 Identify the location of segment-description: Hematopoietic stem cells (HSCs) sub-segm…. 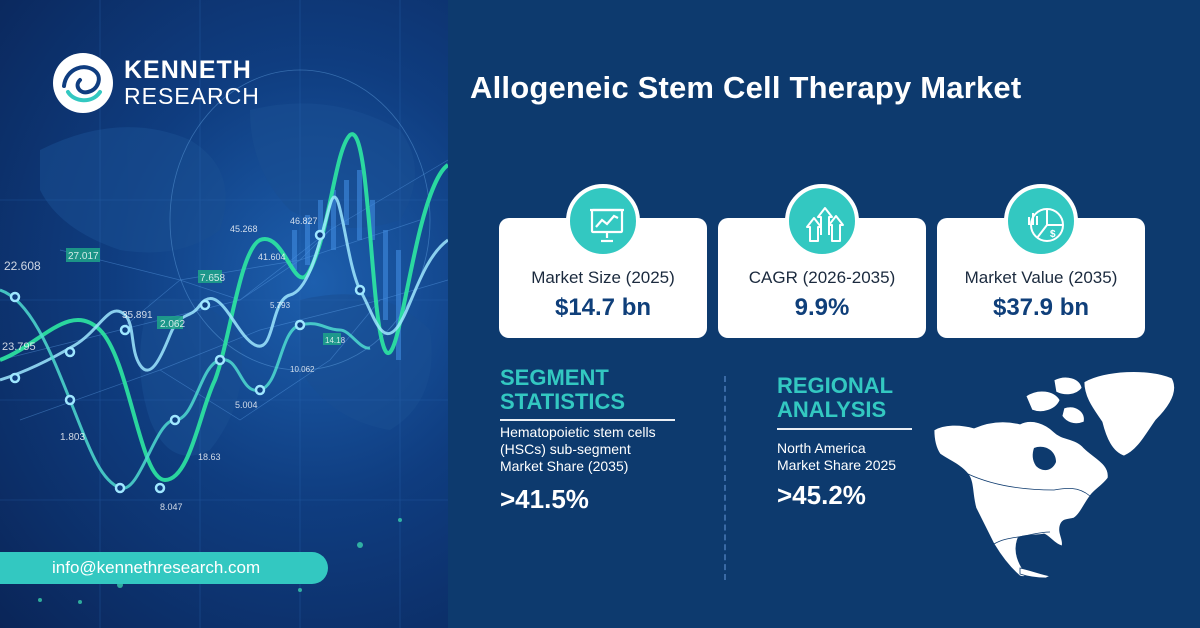
(578, 449).